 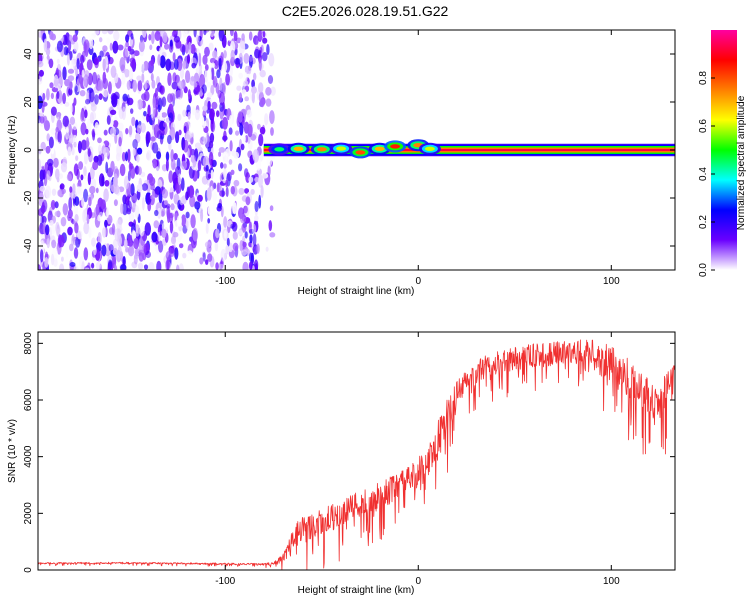 I want to click on x-tick-label: -100, so click(x=225, y=281).